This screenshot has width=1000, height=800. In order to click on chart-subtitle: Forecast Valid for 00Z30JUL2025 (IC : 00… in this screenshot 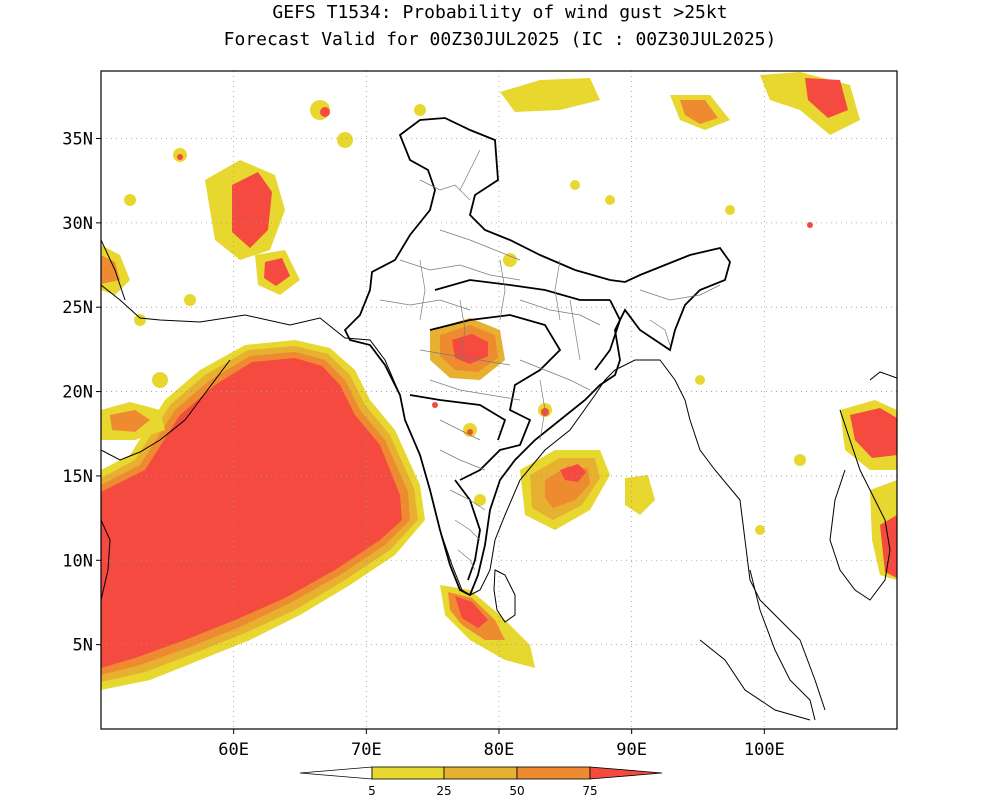, I will do `click(500, 39)`.